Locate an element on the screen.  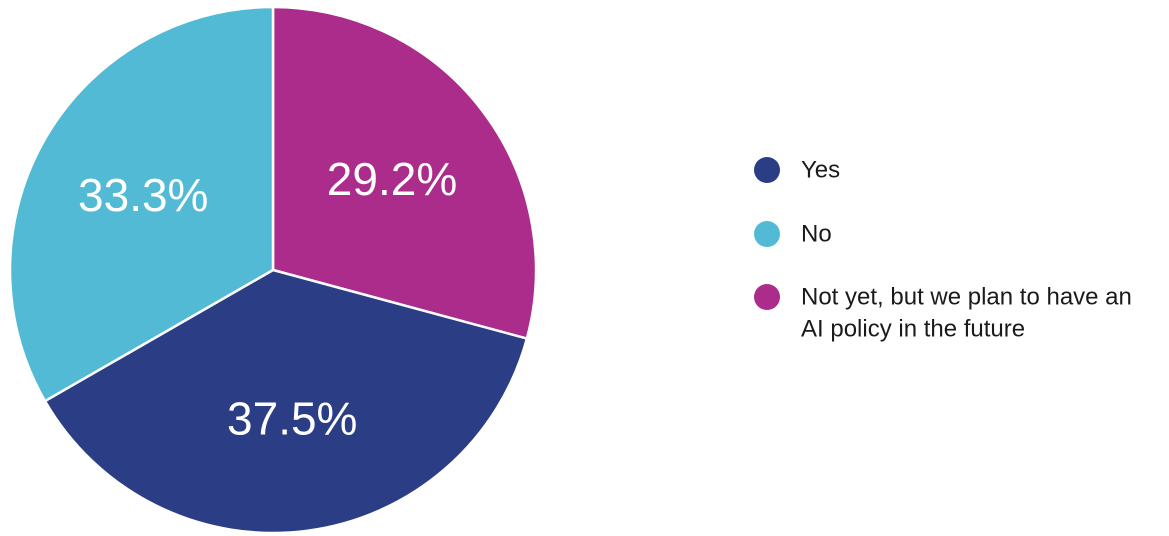
legend-item: No is located at coordinates (793, 234).